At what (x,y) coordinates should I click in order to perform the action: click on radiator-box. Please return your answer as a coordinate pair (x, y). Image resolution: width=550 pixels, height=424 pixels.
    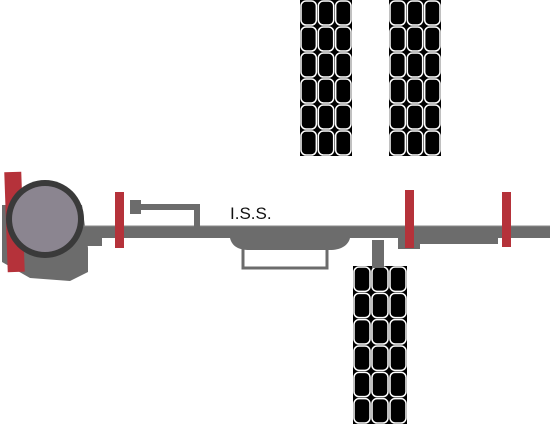
    Looking at the image, I should click on (285, 257).